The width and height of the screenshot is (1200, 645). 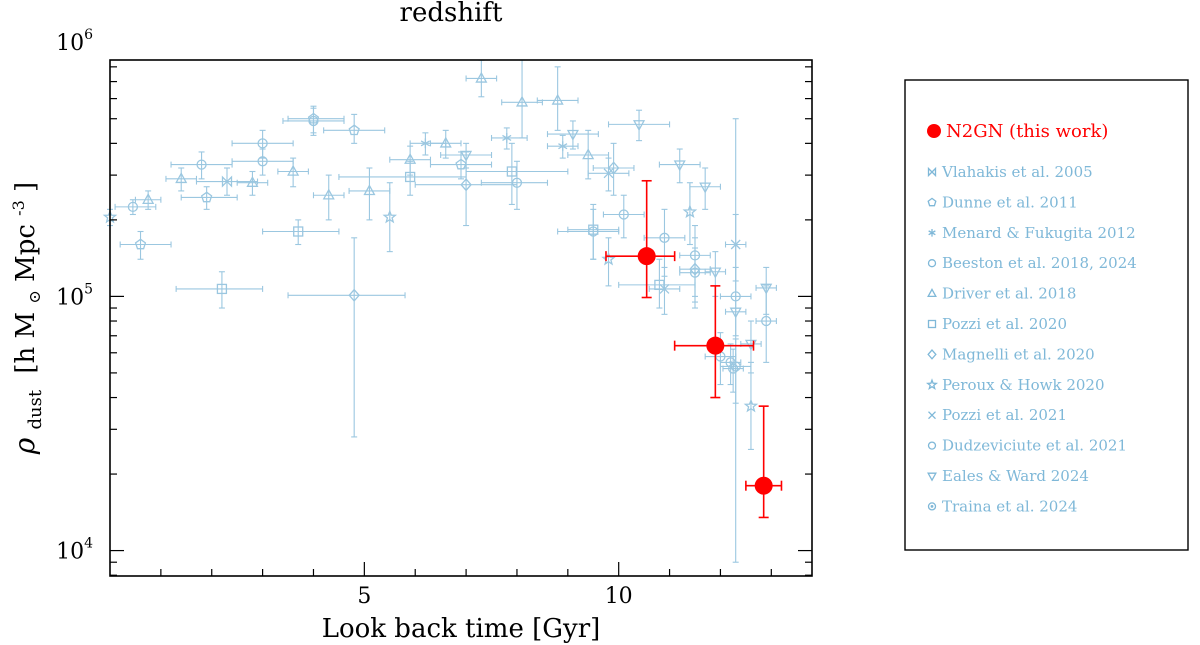 What do you see at coordinates (932, 293) in the screenshot?
I see `legend-series-4-marker` at bounding box center [932, 293].